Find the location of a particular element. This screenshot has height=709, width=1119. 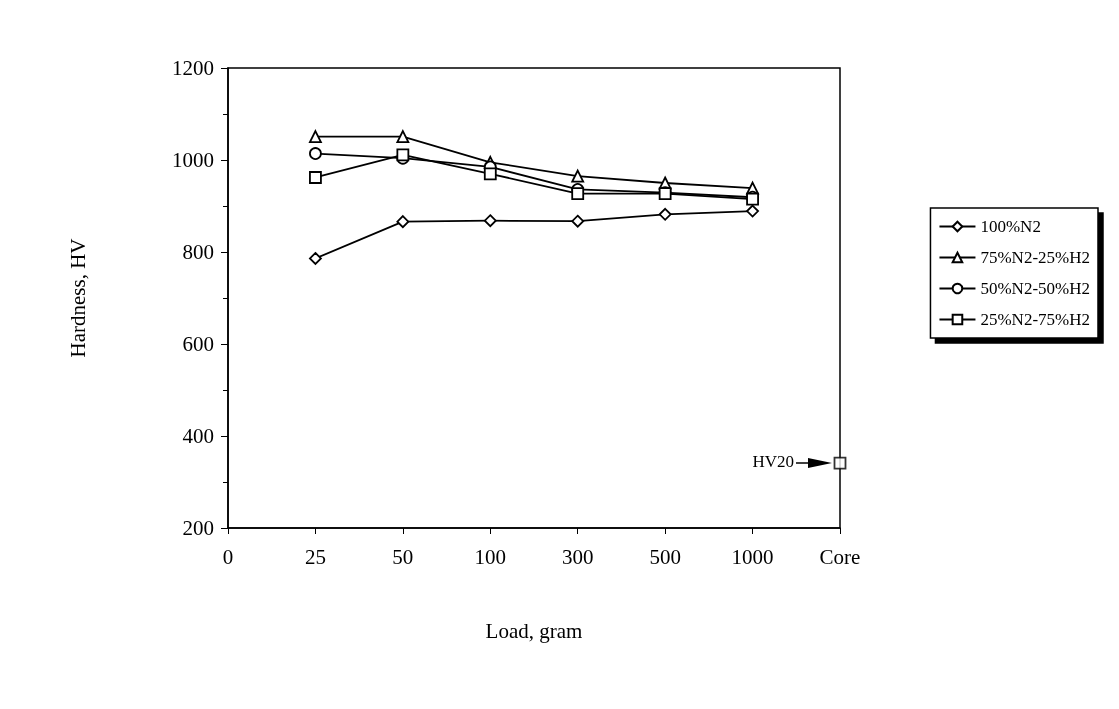

y-tick-label: 1200 is located at coordinates (193, 68).